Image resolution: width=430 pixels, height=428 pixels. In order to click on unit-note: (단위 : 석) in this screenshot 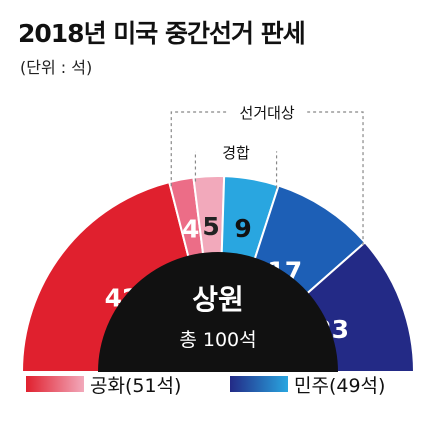, I will do `click(56, 67)`.